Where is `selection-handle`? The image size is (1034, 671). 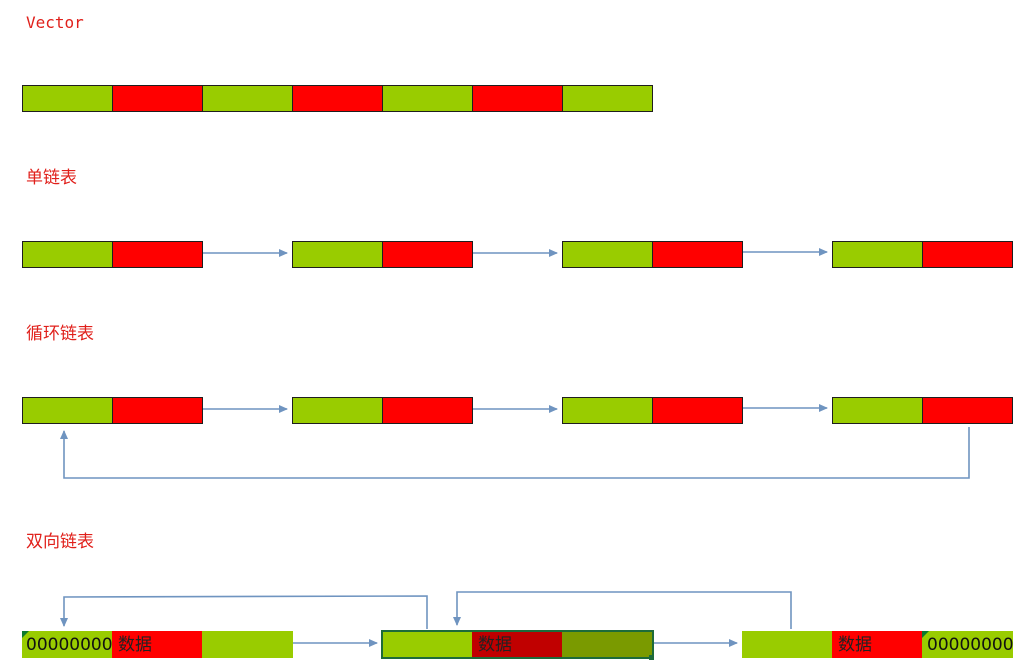 selection-handle is located at coordinates (651, 657).